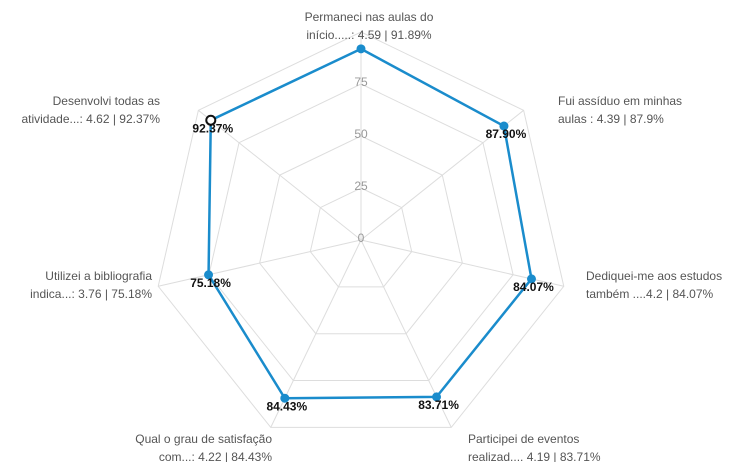 This screenshot has width=748, height=462. I want to click on tick-label: 75, so click(361, 82).